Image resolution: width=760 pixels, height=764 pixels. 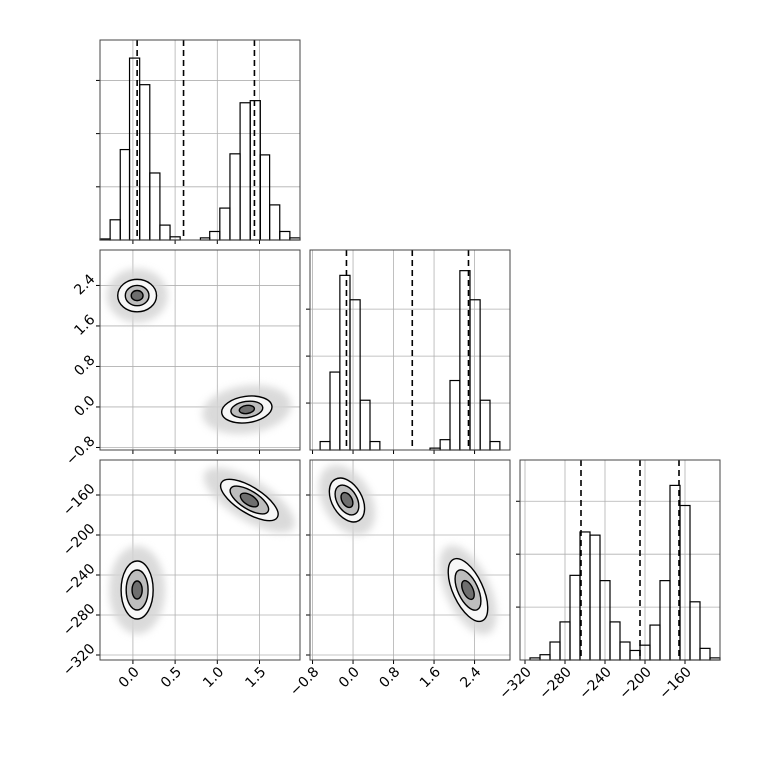 I want to click on y-tick-label: 2.4, so click(x=84, y=284).